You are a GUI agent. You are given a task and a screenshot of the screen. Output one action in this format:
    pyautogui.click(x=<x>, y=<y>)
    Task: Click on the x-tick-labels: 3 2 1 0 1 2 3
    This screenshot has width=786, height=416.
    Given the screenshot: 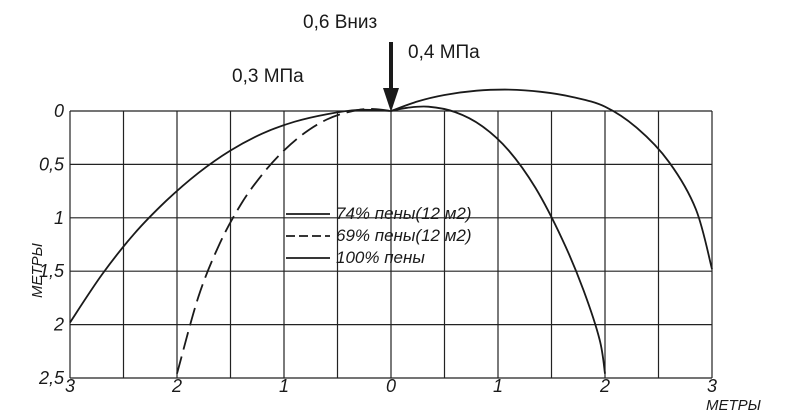 What is the action you would take?
    pyautogui.click(x=391, y=386)
    